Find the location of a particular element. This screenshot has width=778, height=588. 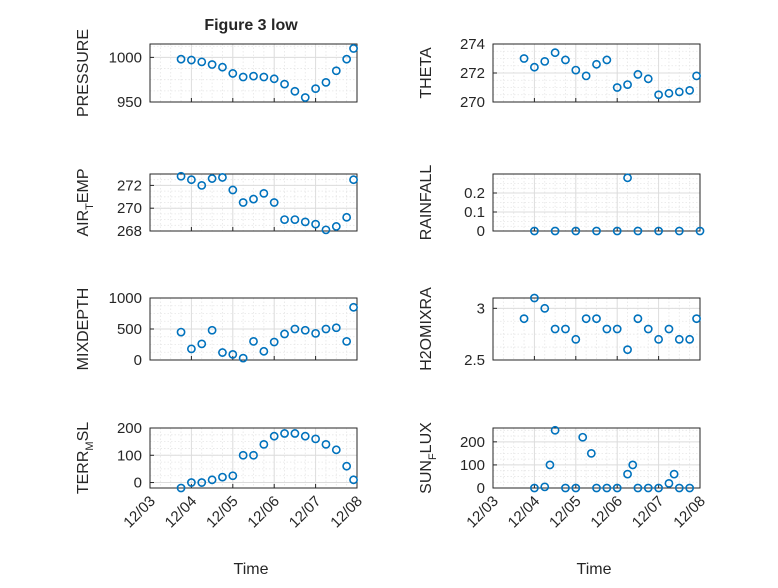

x-tick-label: 12/04 is located at coordinates (181, 512).